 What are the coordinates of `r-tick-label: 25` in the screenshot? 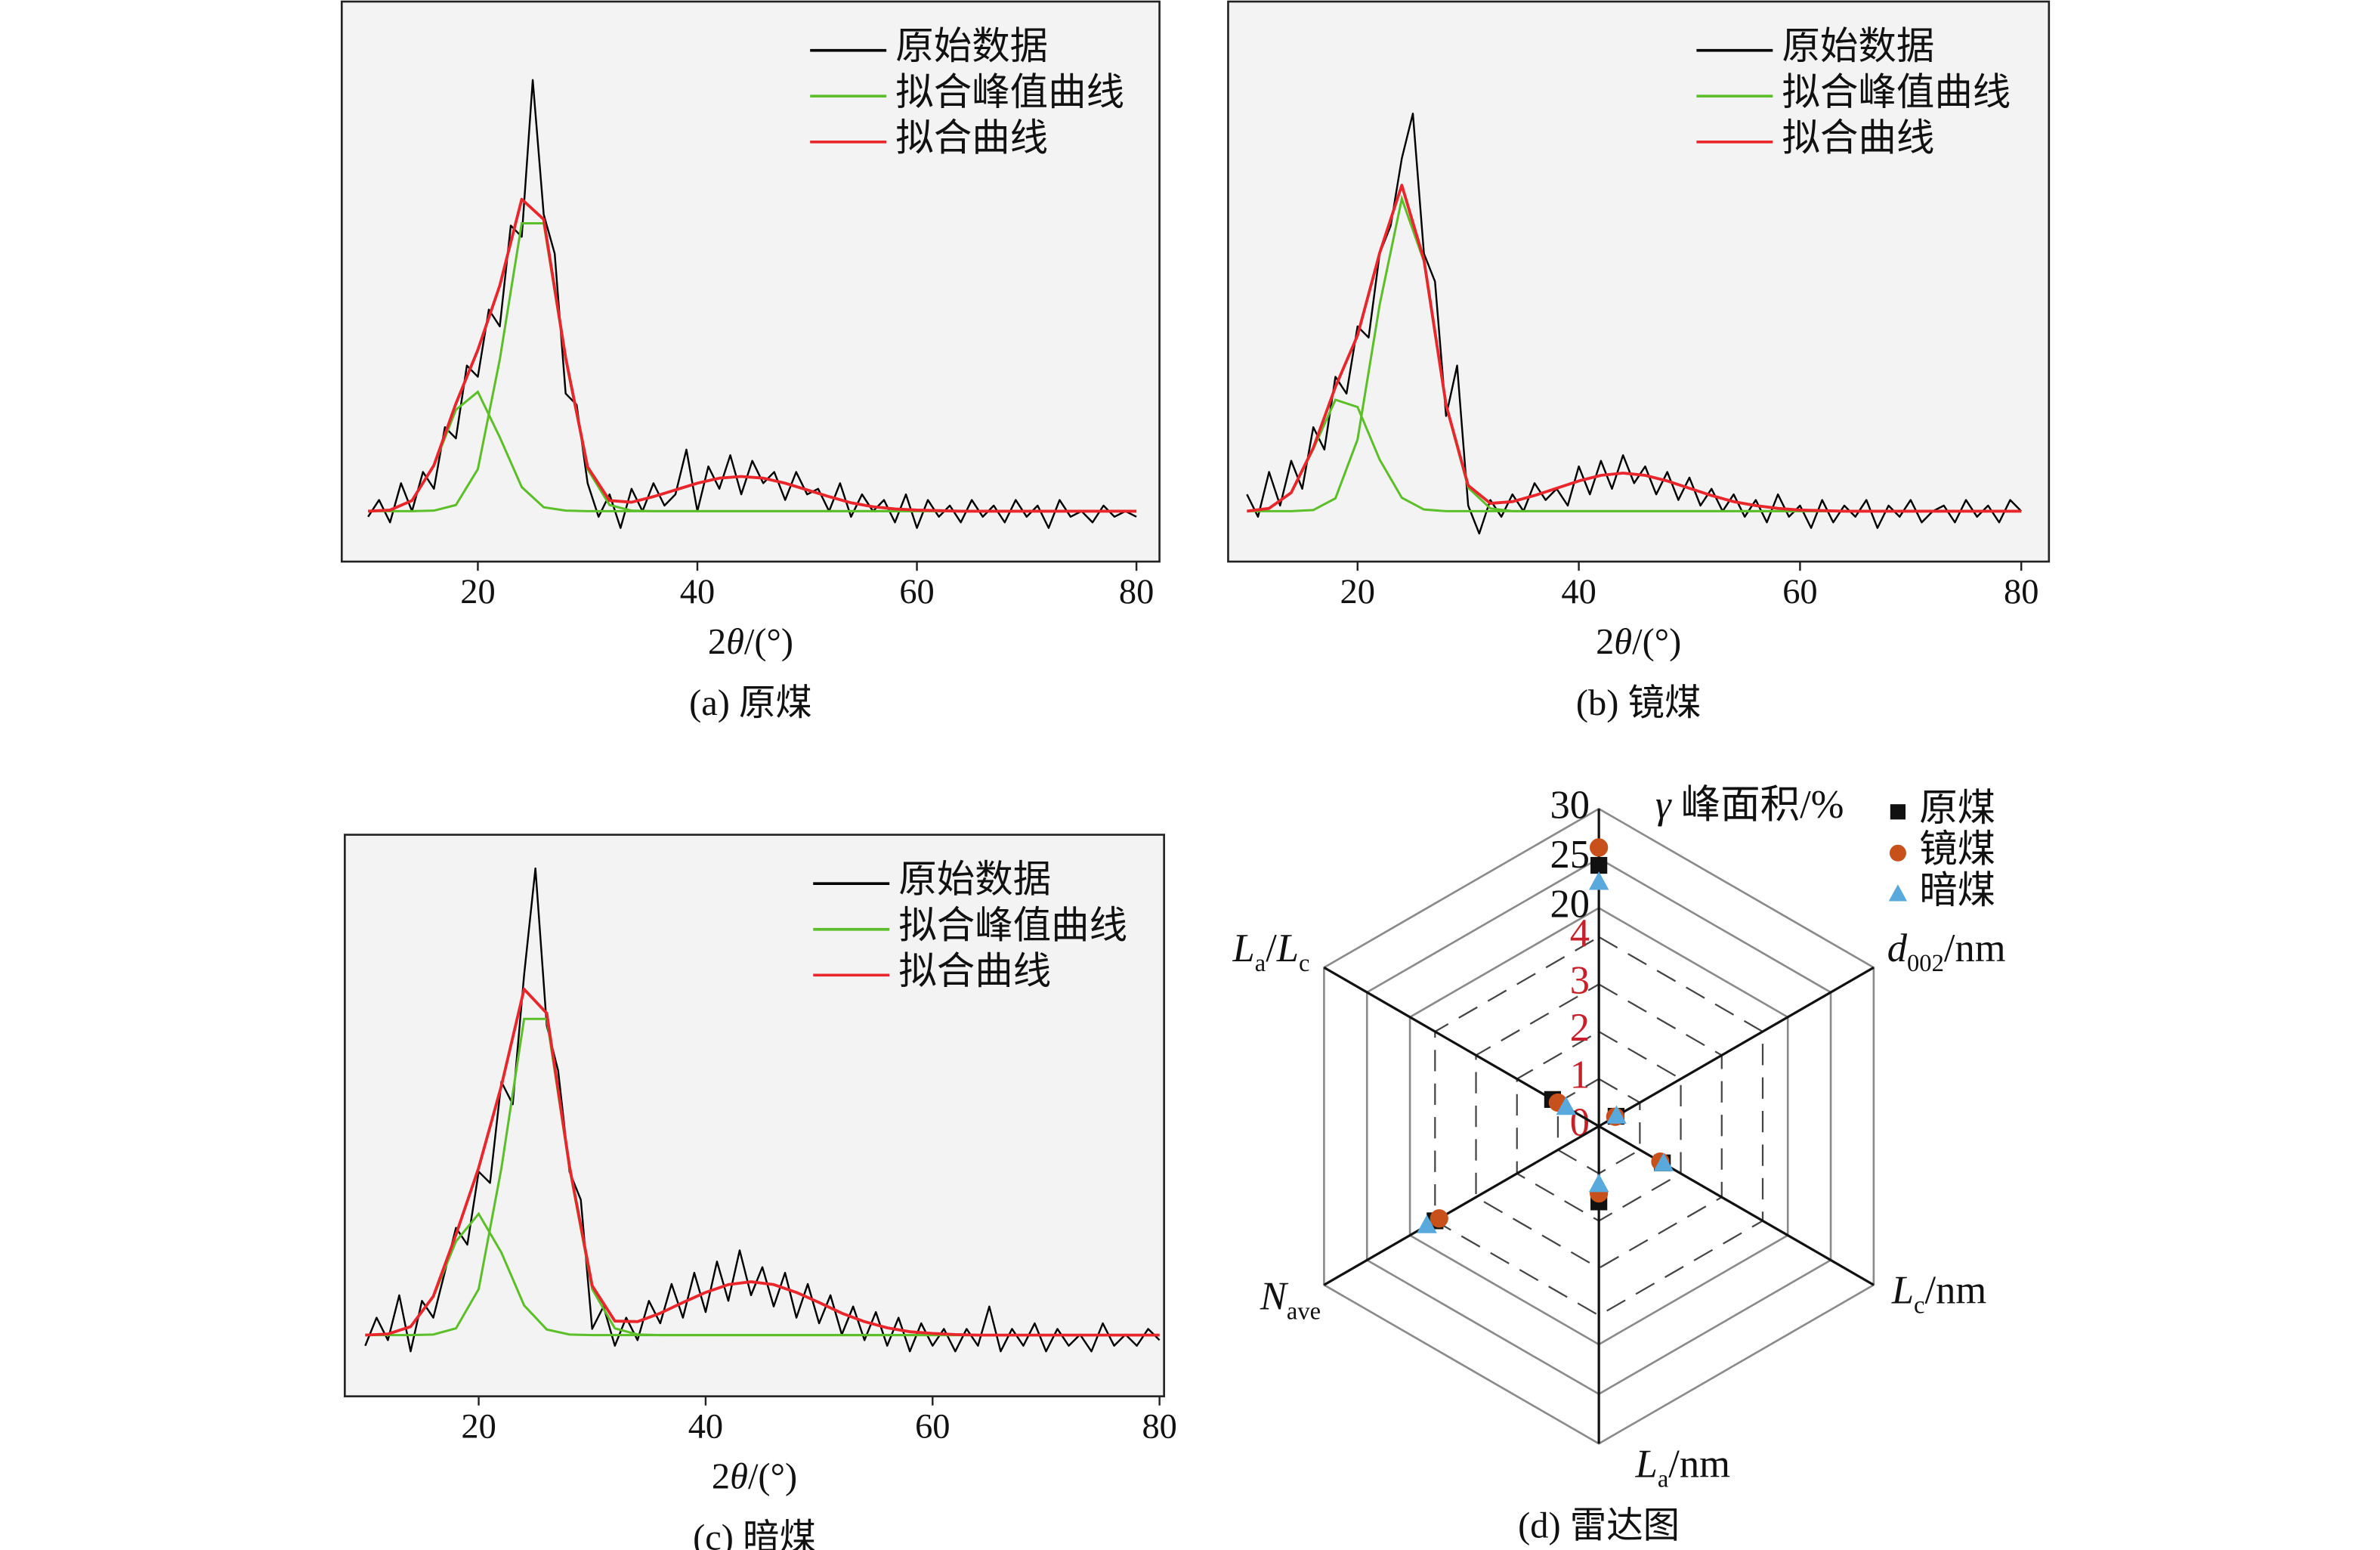 It's located at (1570, 855).